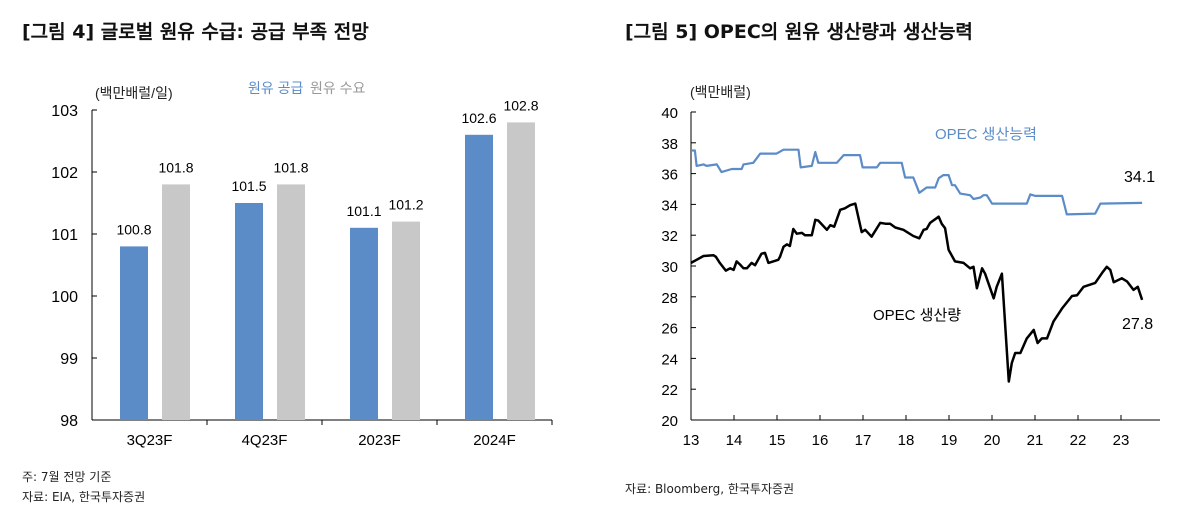 Image resolution: width=1199 pixels, height=513 pixels. What do you see at coordinates (276, 88) in the screenshot?
I see `legend-supply: 원유 공급` at bounding box center [276, 88].